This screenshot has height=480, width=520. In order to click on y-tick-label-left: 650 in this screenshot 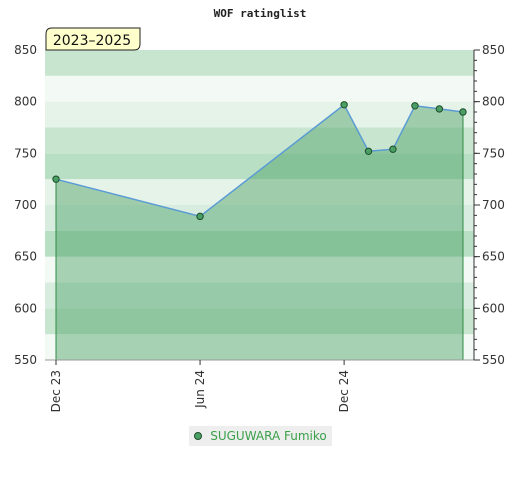, I will do `click(25, 257)`.